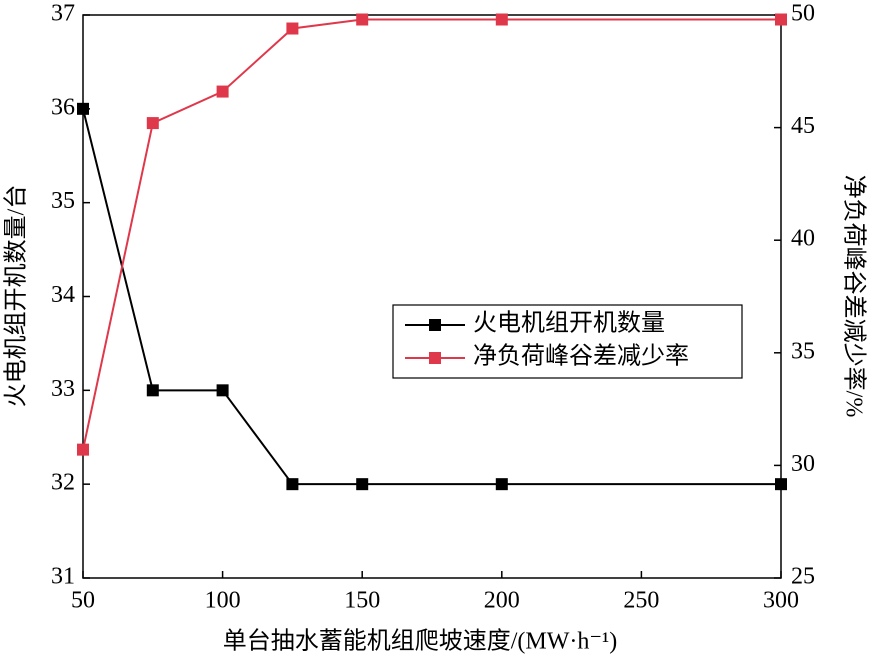 The image size is (888, 665). What do you see at coordinates (581, 356) in the screenshot?
I see `legend-label: 净负荷峰谷差减少率` at bounding box center [581, 356].